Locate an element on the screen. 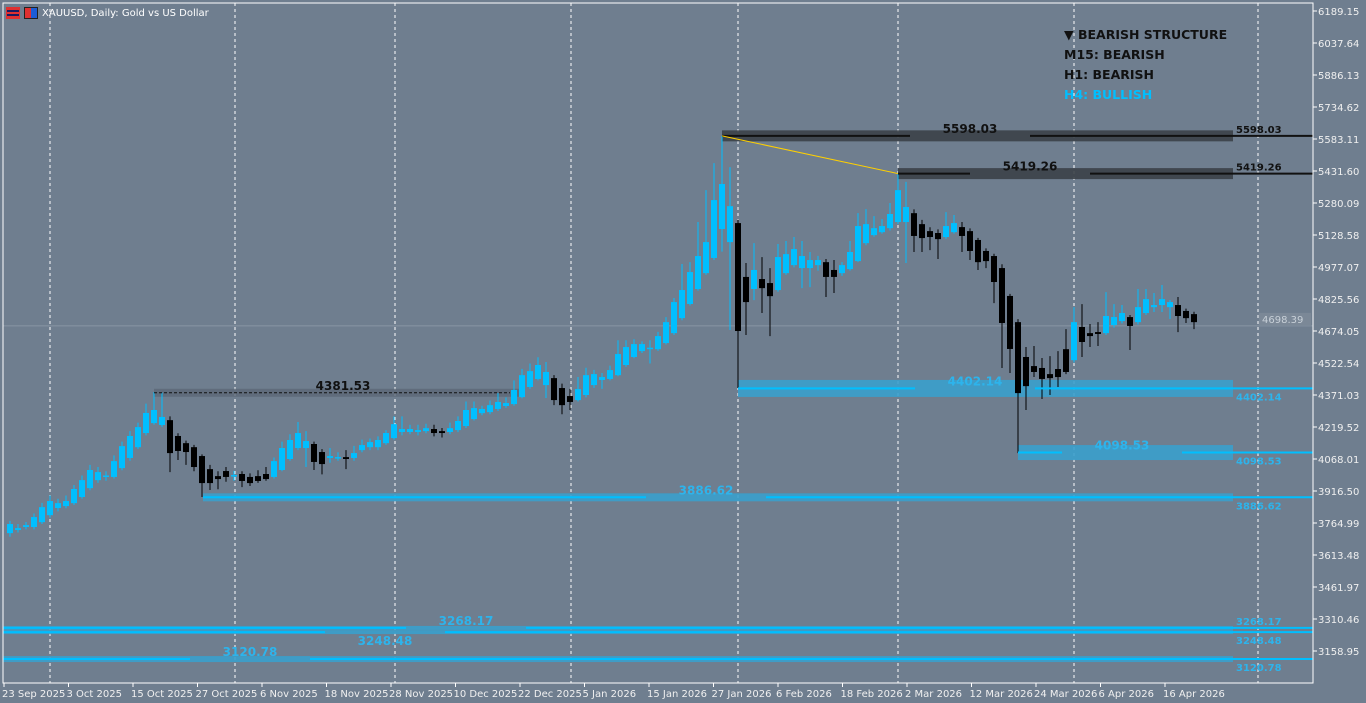 The width and height of the screenshot is (1366, 703). structure-title: ▼ BEARISH STRUCTURE is located at coordinates (1146, 34).